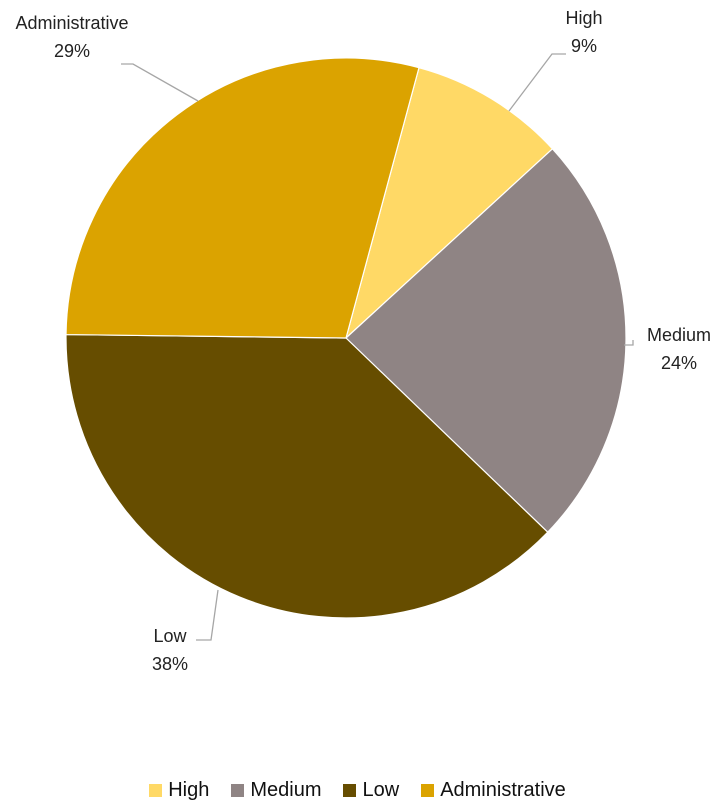  I want to click on legend-item-medium: Medium, so click(276, 790).